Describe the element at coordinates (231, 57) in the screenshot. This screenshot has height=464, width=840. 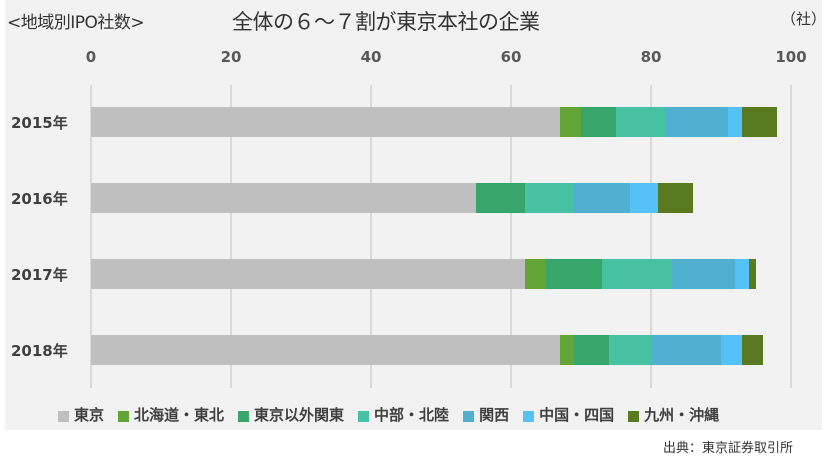
I see `x-tick-label: 20` at that location.